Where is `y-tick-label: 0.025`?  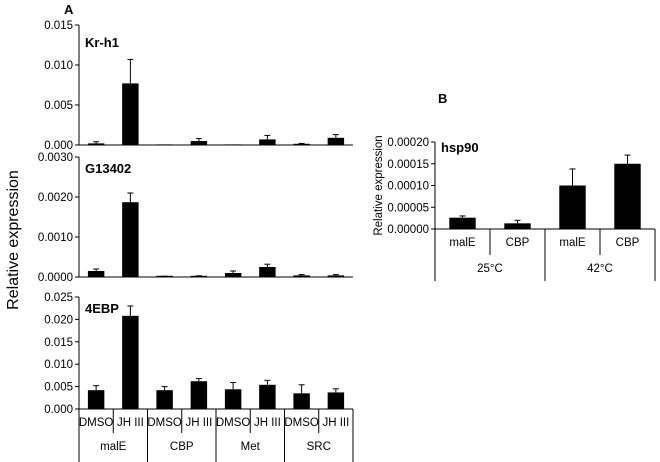
y-tick-label: 0.025 is located at coordinates (58, 298).